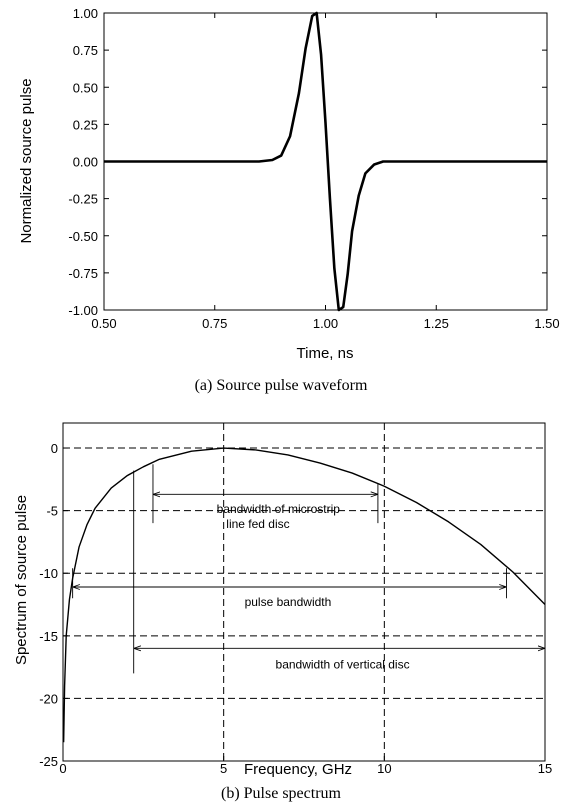  Describe the element at coordinates (83, 273) in the screenshot. I see `y-tick-label: -0.75` at that location.